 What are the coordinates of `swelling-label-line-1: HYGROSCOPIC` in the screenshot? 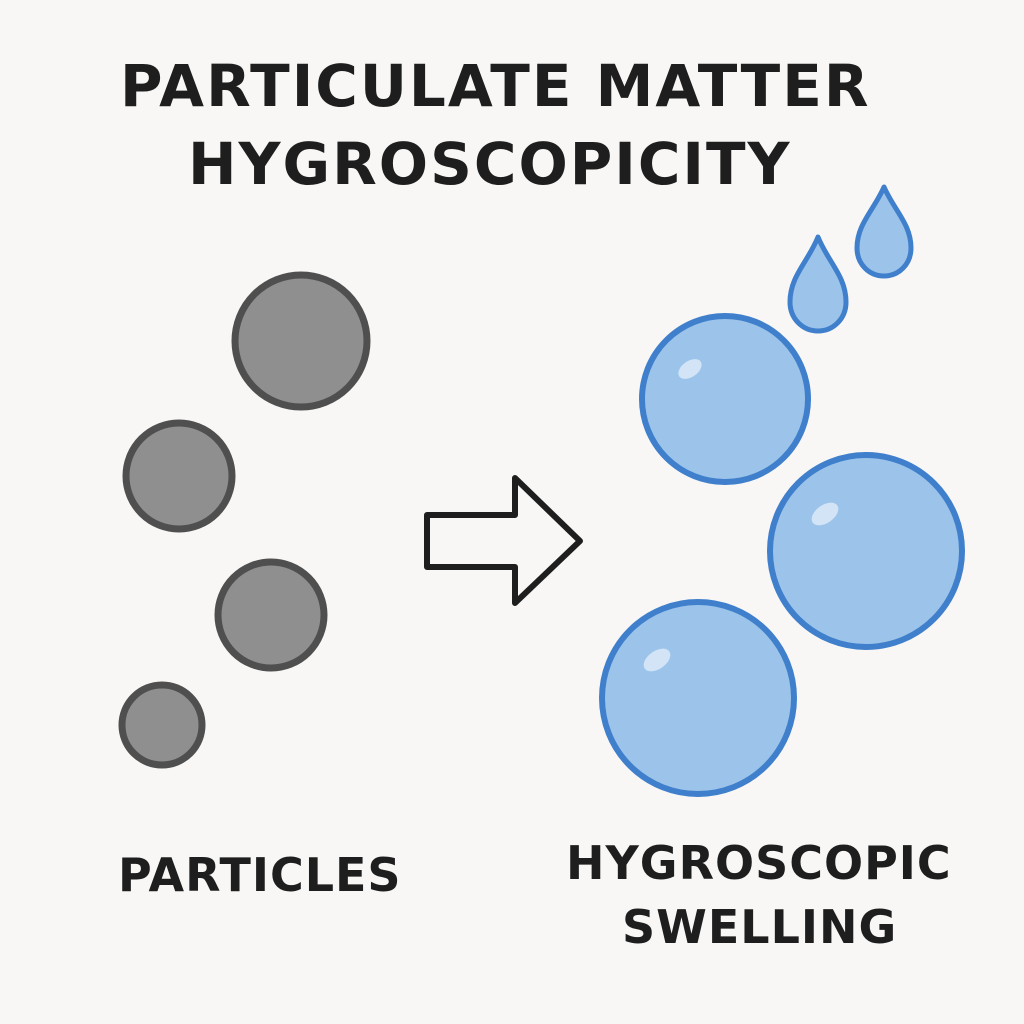 It's located at (759, 863).